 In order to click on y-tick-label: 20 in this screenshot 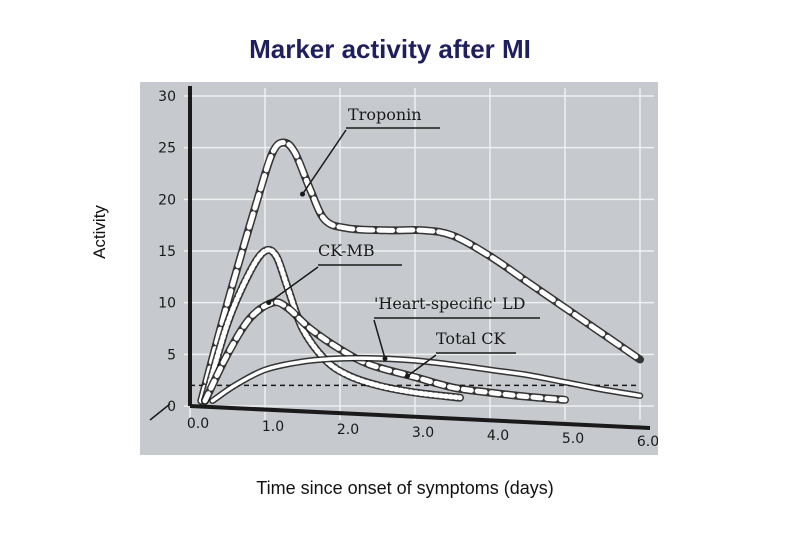, I will do `click(167, 200)`.